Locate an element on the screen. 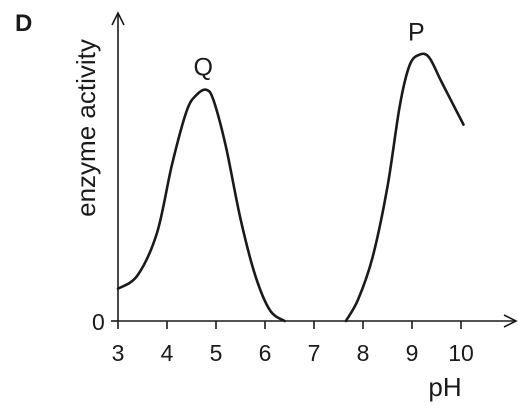  x-ticks is located at coordinates (289, 325).